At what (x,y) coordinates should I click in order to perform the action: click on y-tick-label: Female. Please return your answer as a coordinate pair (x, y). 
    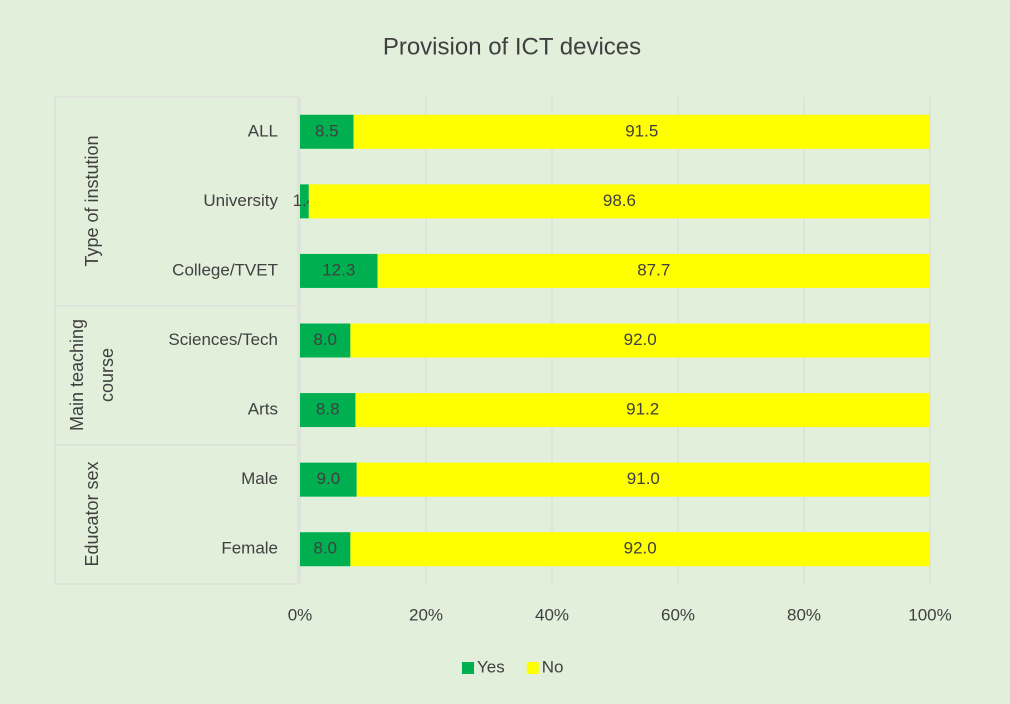
    Looking at the image, I should click on (249, 548).